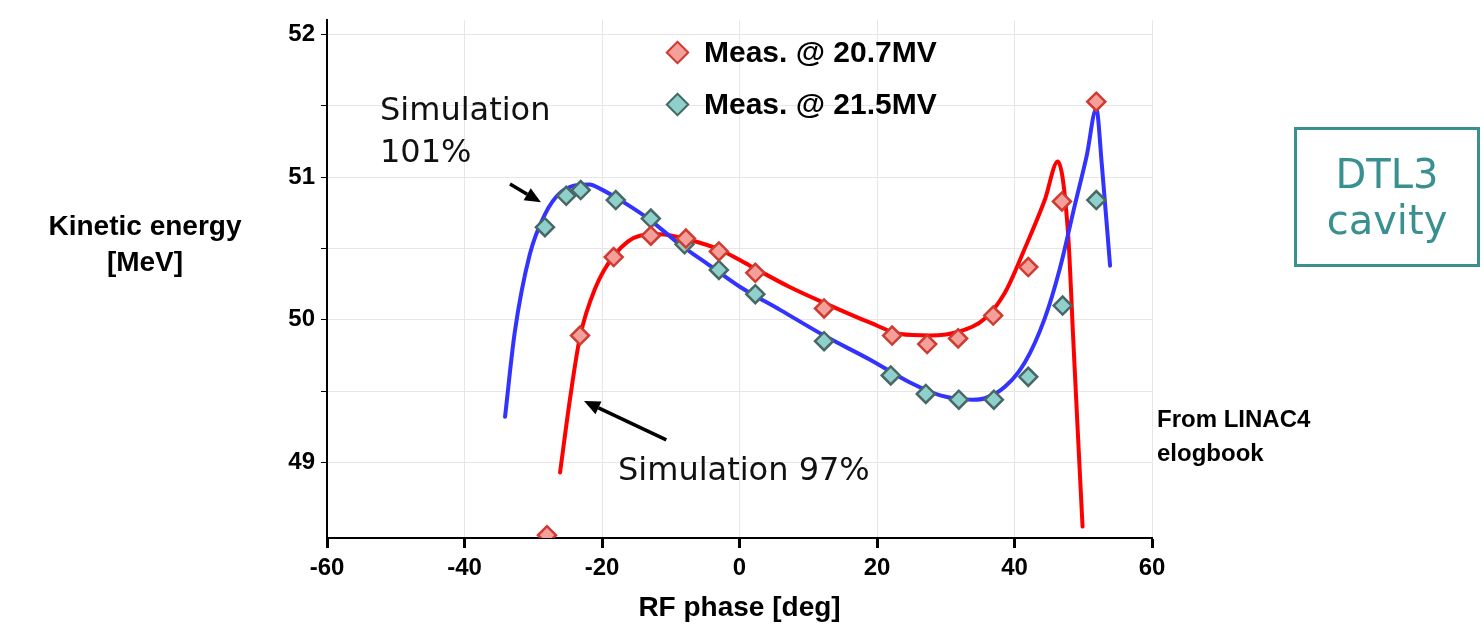 The height and width of the screenshot is (629, 1484). Describe the element at coordinates (739, 567) in the screenshot. I see `x-tick-label: 0` at that location.